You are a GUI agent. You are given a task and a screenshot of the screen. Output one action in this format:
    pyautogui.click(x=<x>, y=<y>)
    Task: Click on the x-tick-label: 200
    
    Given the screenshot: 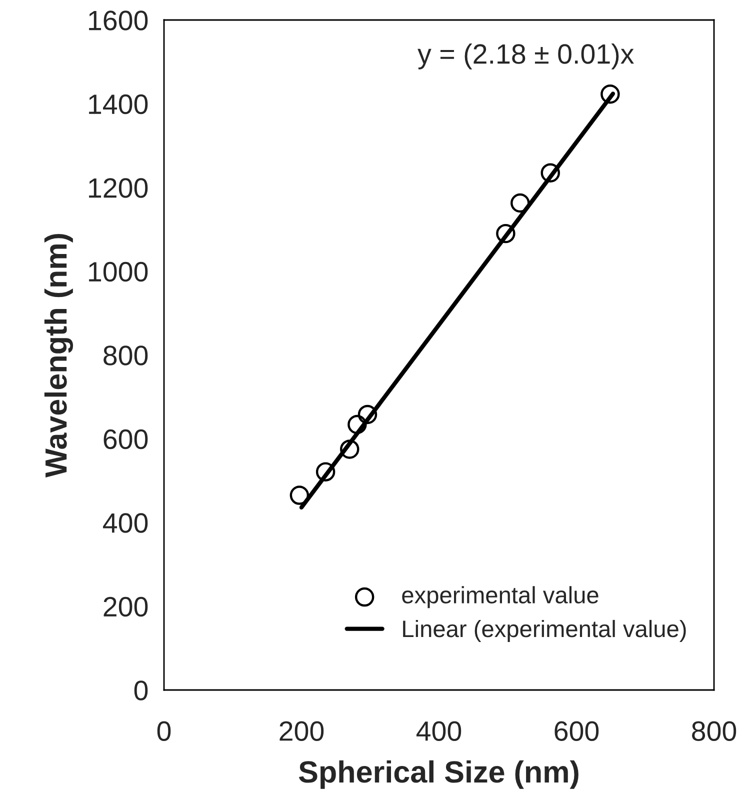 What is the action you would take?
    pyautogui.click(x=302, y=731)
    